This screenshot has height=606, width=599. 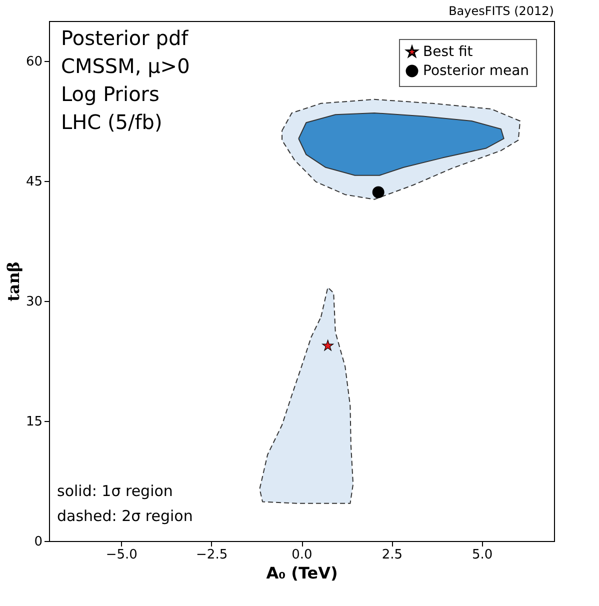 What do you see at coordinates (34, 62) in the screenshot?
I see `y-tick-label: 60` at bounding box center [34, 62].